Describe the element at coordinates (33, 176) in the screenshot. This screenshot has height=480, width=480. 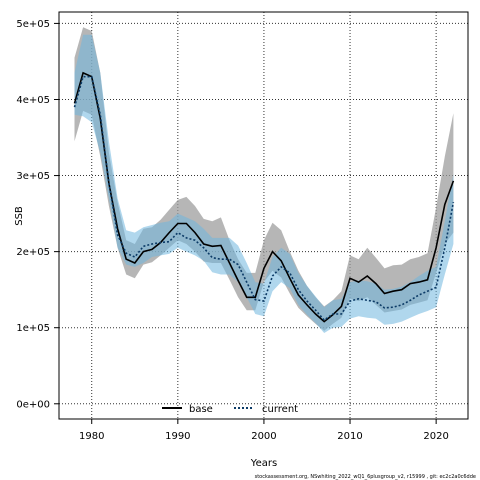
I see `y-tick-label-3: 3e+05` at that location.